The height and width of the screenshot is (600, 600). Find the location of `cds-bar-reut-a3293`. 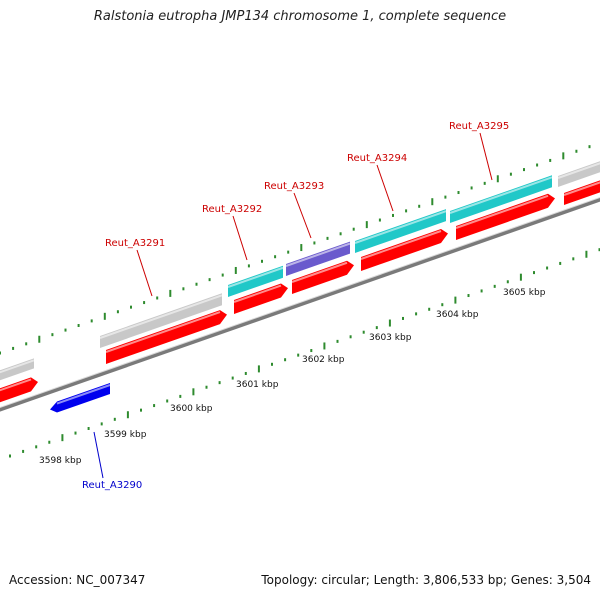

cds-bar-reut-a3293 is located at coordinates (323, 277).